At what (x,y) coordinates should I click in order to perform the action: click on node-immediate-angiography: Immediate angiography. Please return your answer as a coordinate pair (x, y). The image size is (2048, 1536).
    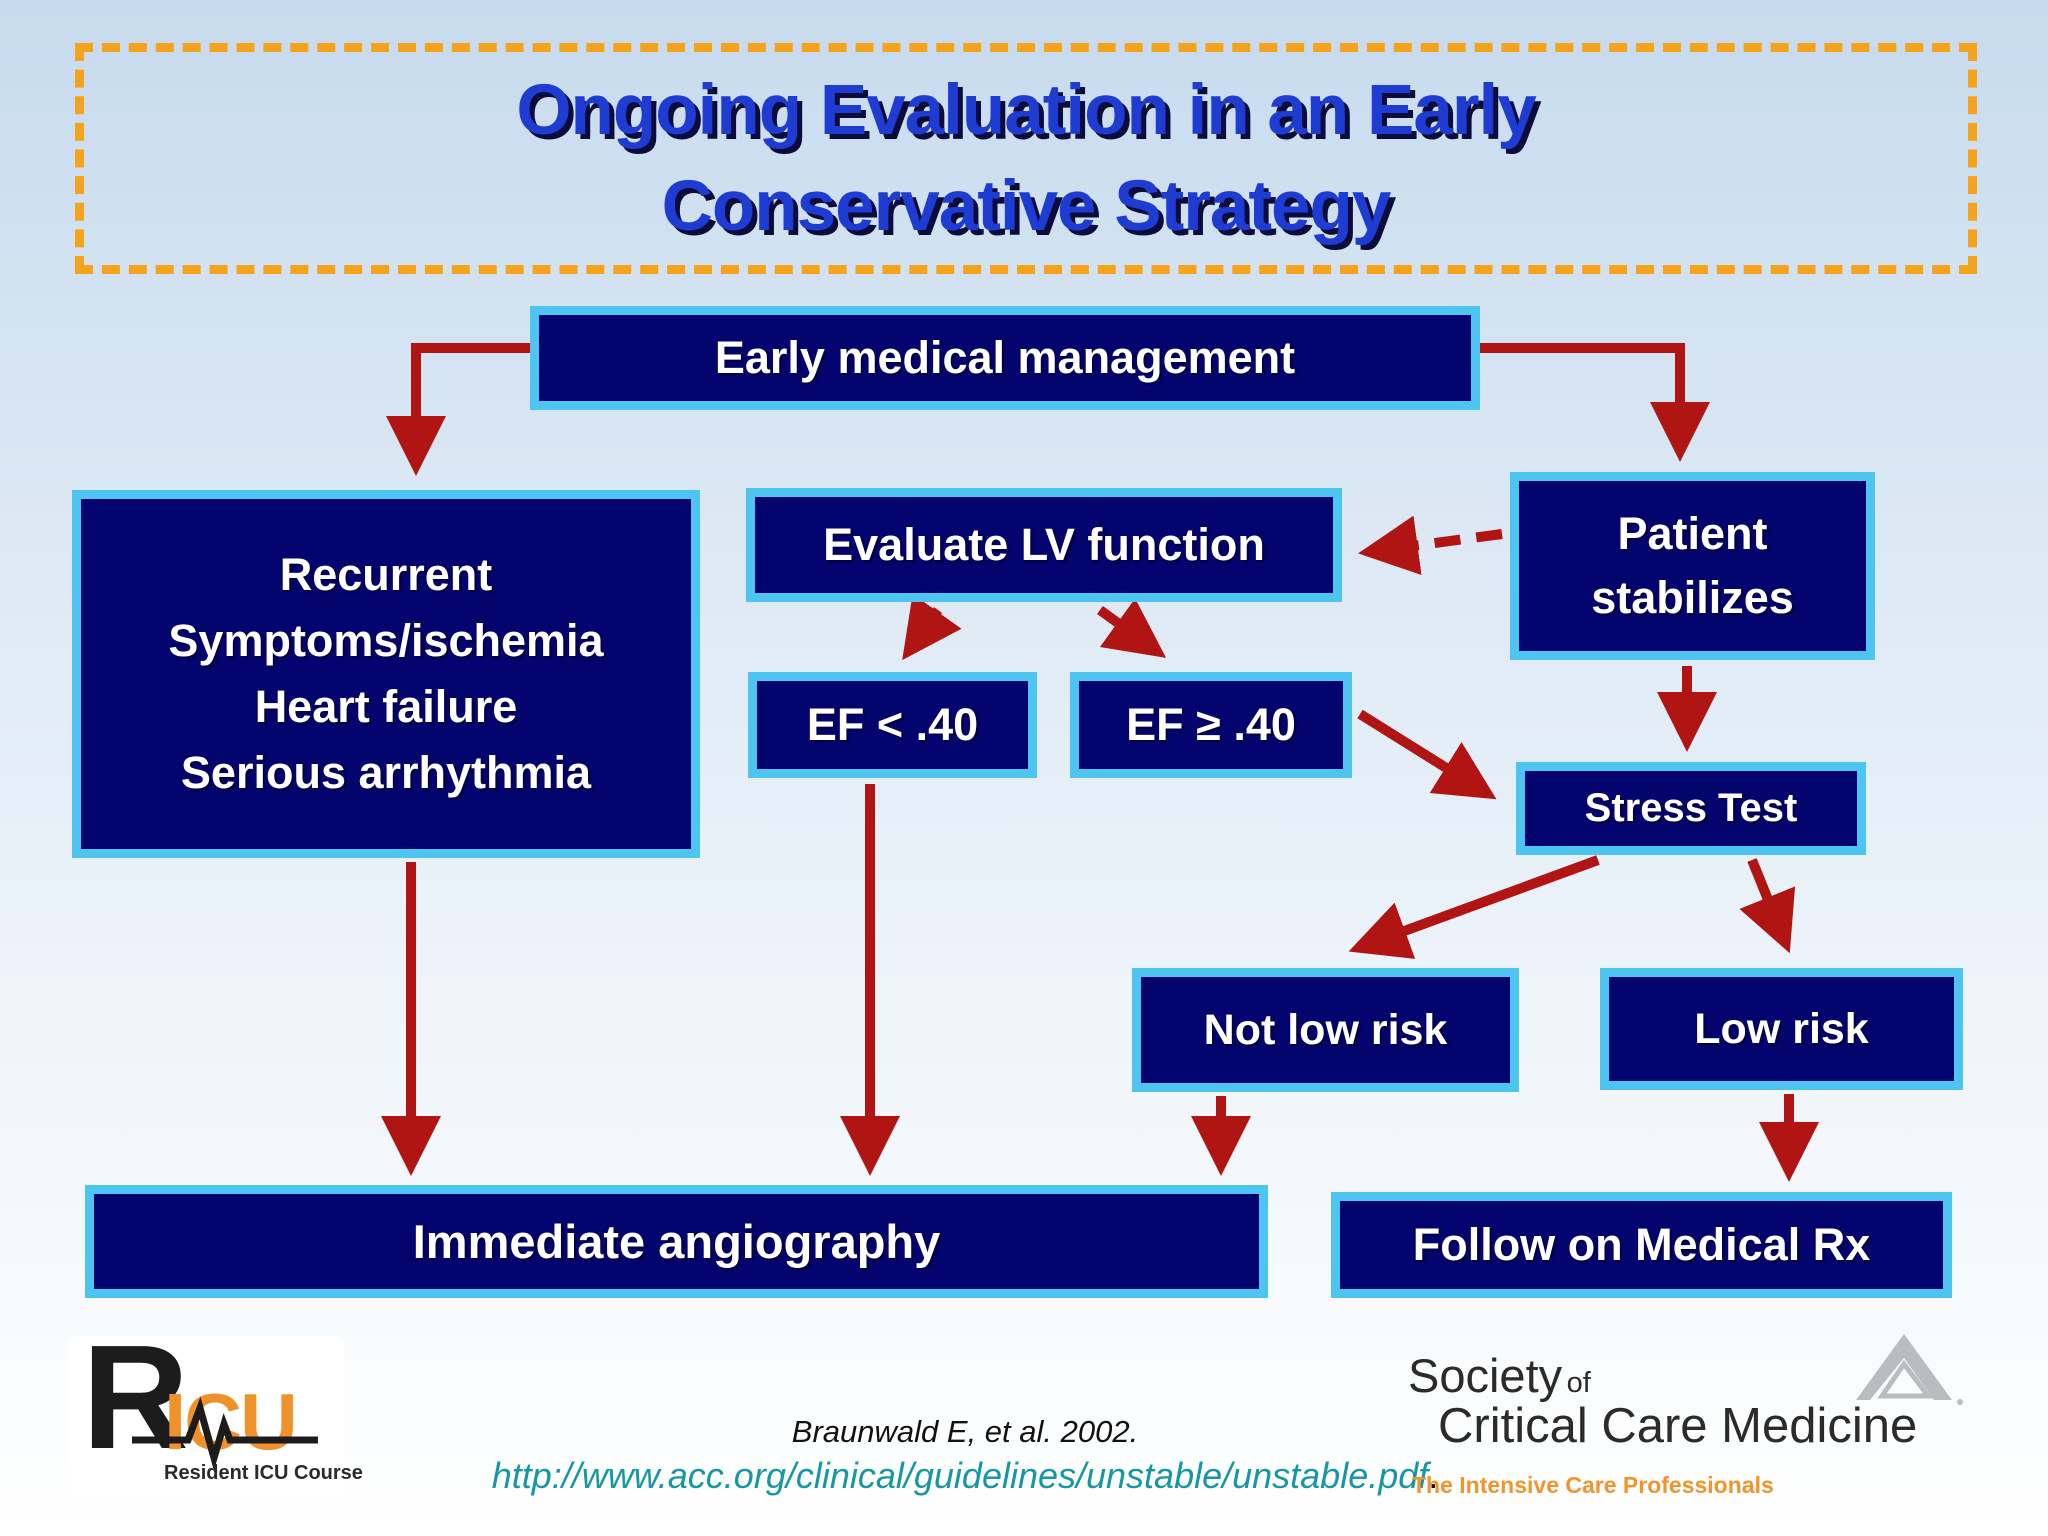
    Looking at the image, I should click on (676, 1241).